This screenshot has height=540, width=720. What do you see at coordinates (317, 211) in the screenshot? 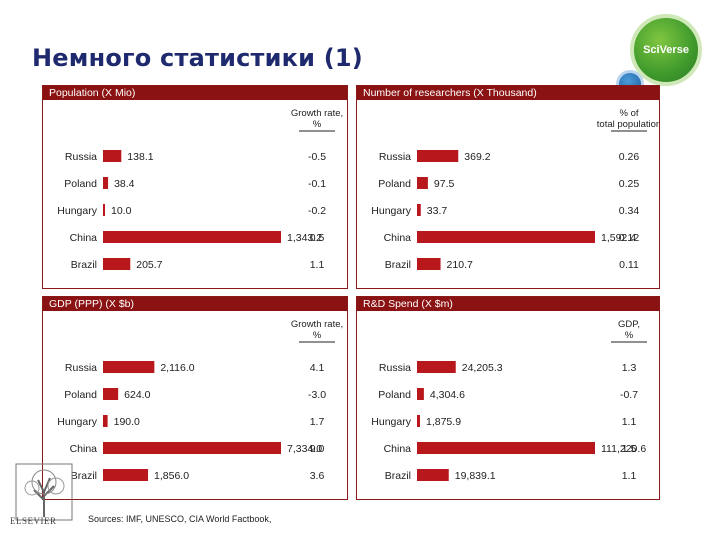
I see `extra-value: -0.2` at bounding box center [317, 211].